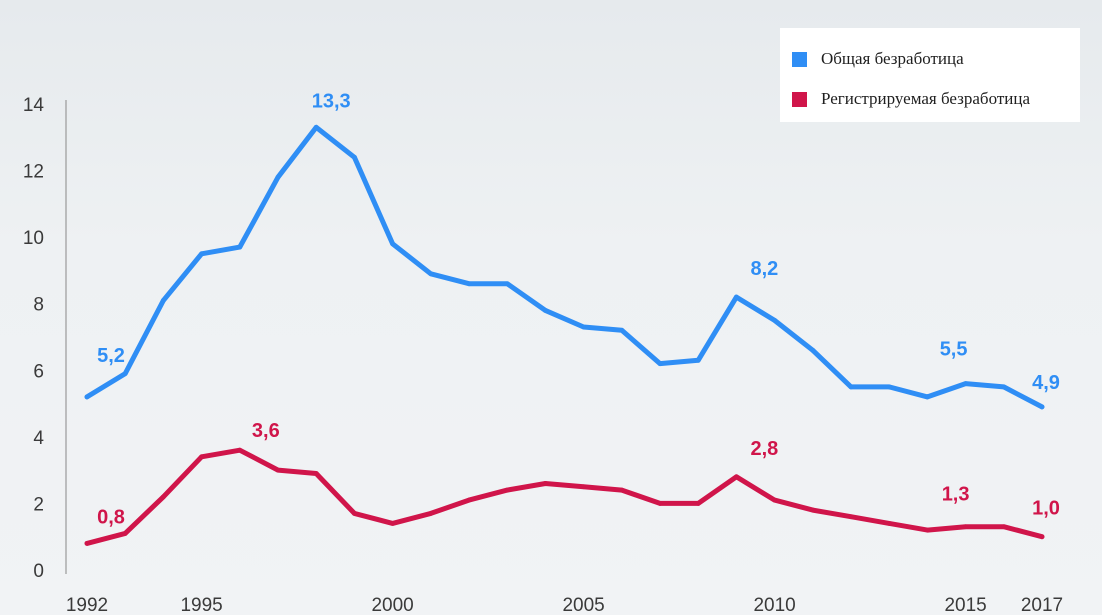  I want to click on y-tick-label: 10, so click(33, 238).